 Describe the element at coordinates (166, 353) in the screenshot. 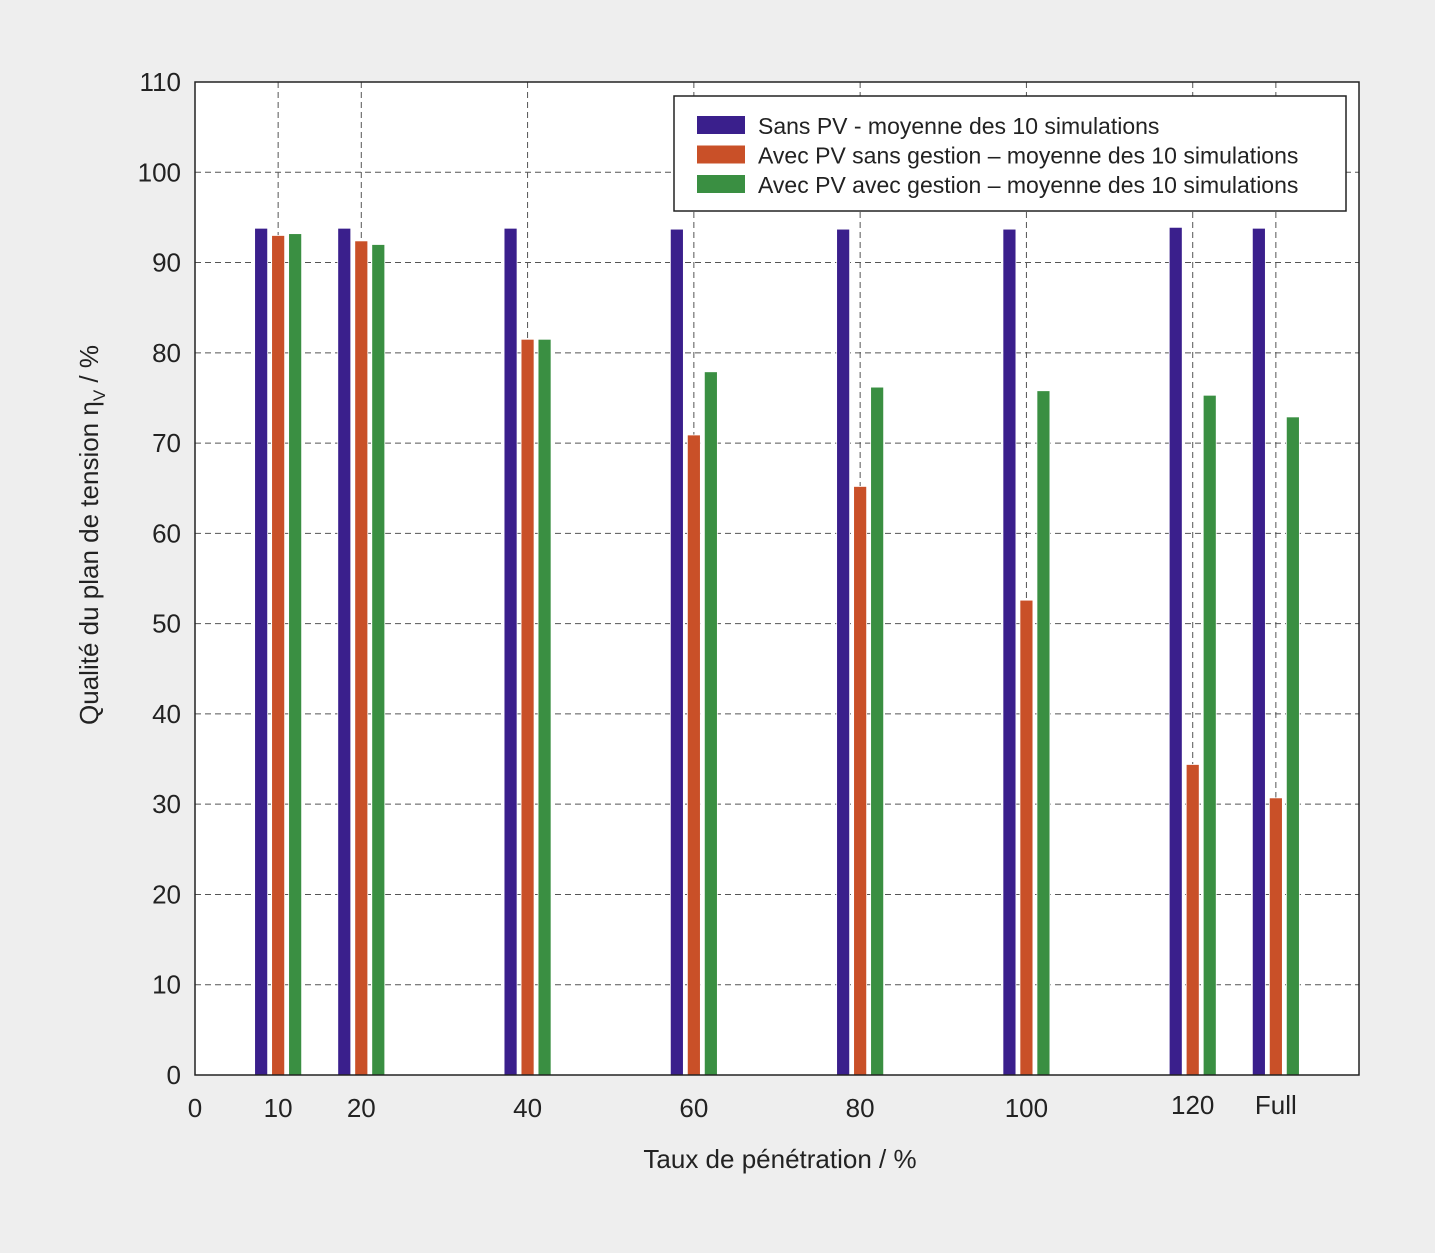

I see `y-tick-label: 80` at that location.